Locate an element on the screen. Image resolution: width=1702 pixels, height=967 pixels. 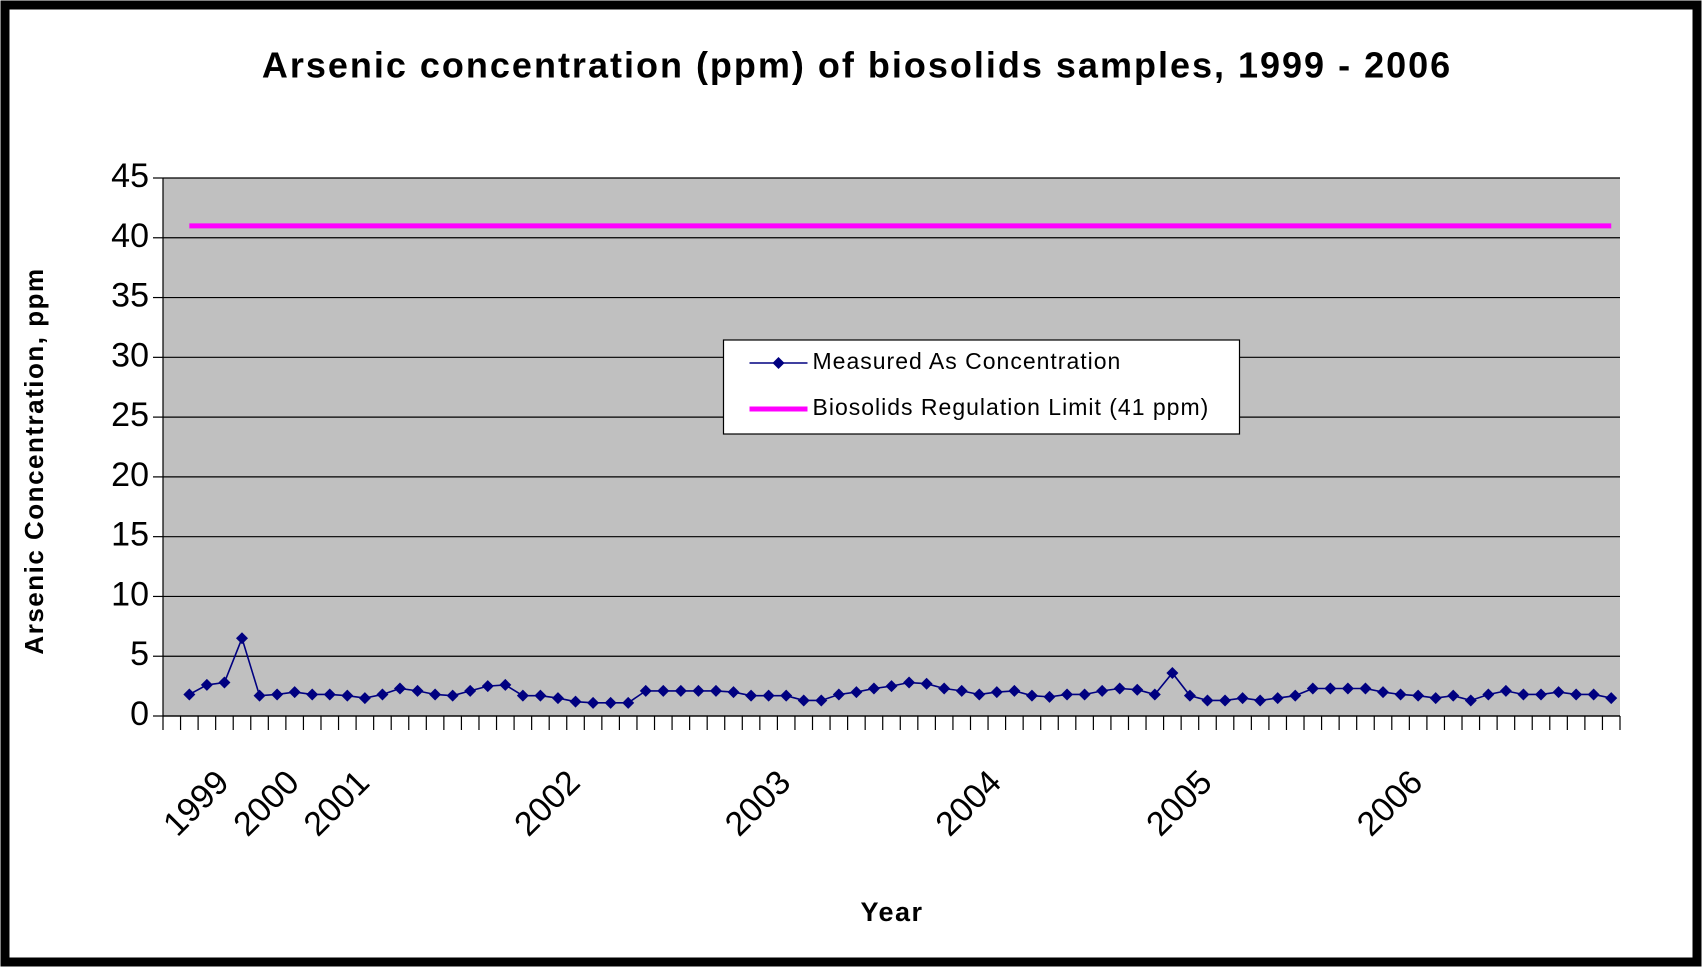
y-axis-label: Arsenic Concentration, ppm is located at coordinates (34, 460).